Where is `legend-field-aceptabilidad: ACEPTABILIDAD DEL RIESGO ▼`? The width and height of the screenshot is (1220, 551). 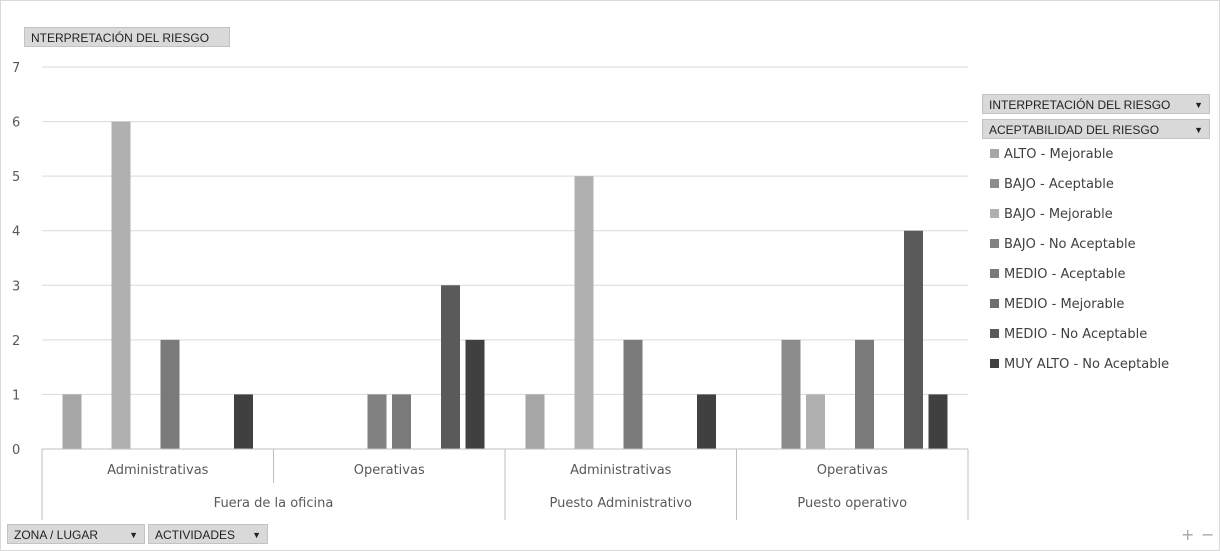 legend-field-aceptabilidad: ACEPTABILIDAD DEL RIESGO ▼ is located at coordinates (1096, 129).